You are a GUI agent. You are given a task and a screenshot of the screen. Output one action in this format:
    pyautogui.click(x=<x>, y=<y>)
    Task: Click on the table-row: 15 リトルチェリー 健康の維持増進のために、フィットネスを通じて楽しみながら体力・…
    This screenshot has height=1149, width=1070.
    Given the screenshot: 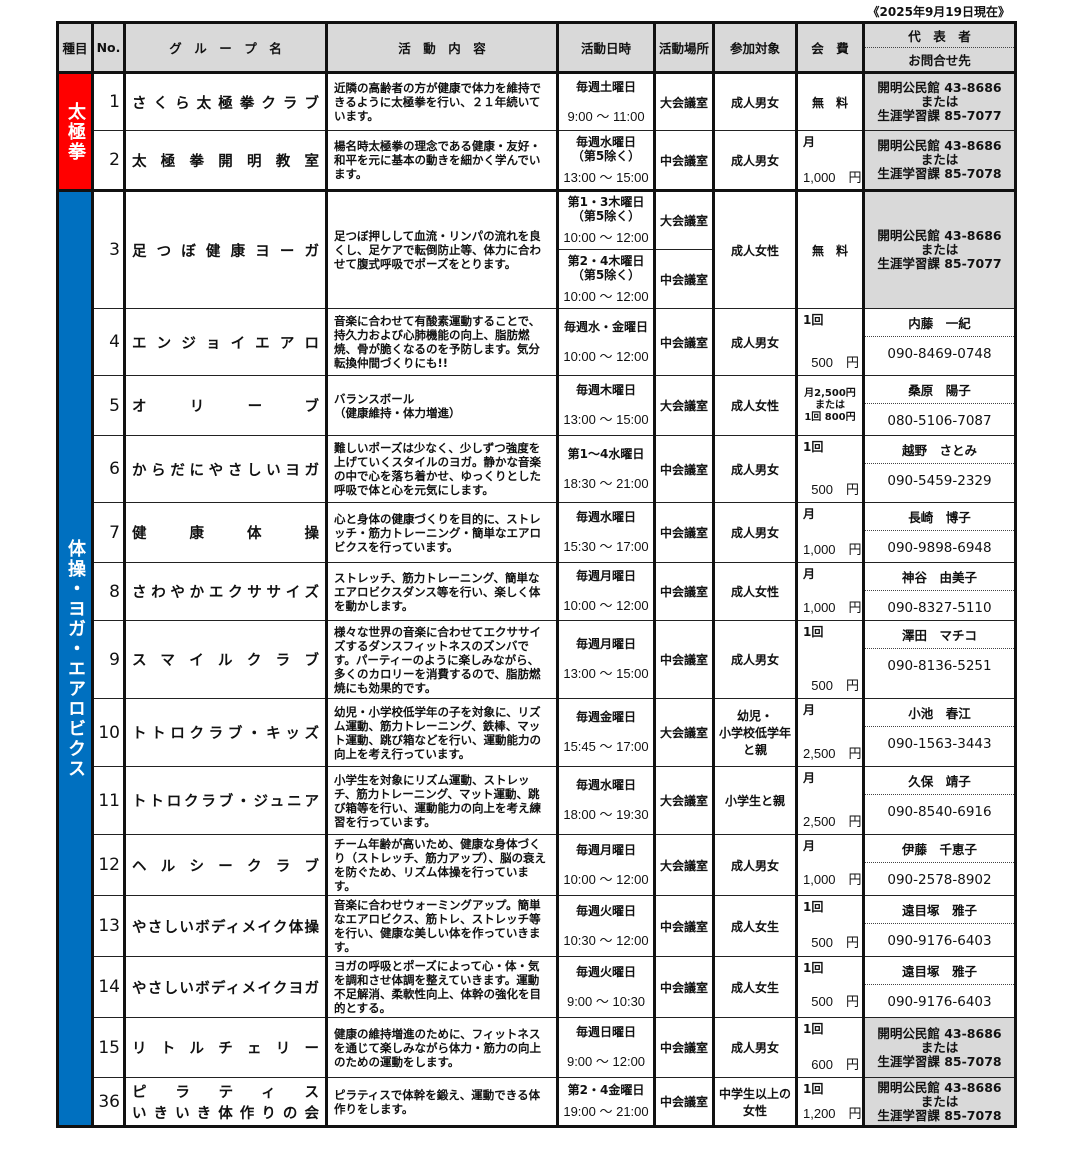 What is the action you would take?
    pyautogui.click(x=537, y=1047)
    